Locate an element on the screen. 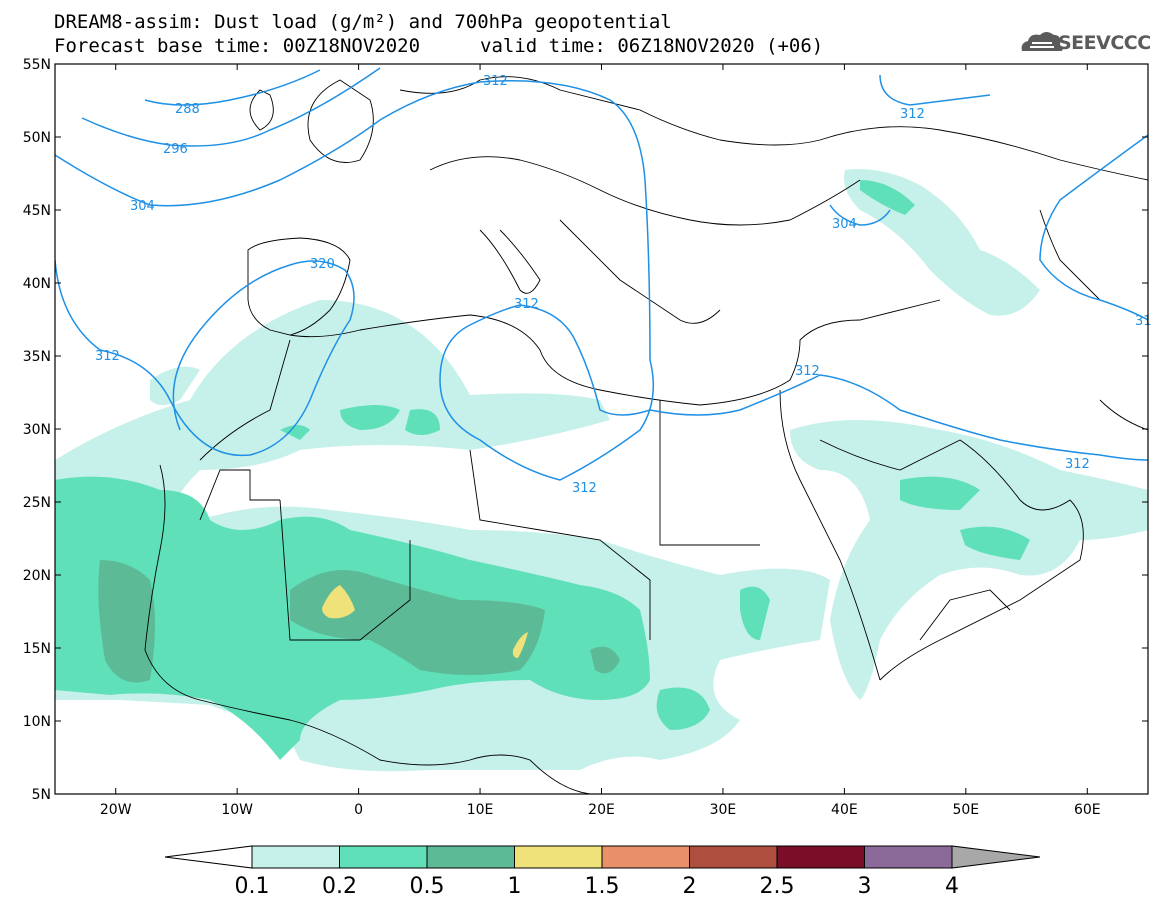  colorbar-label: 0.1 is located at coordinates (252, 886).